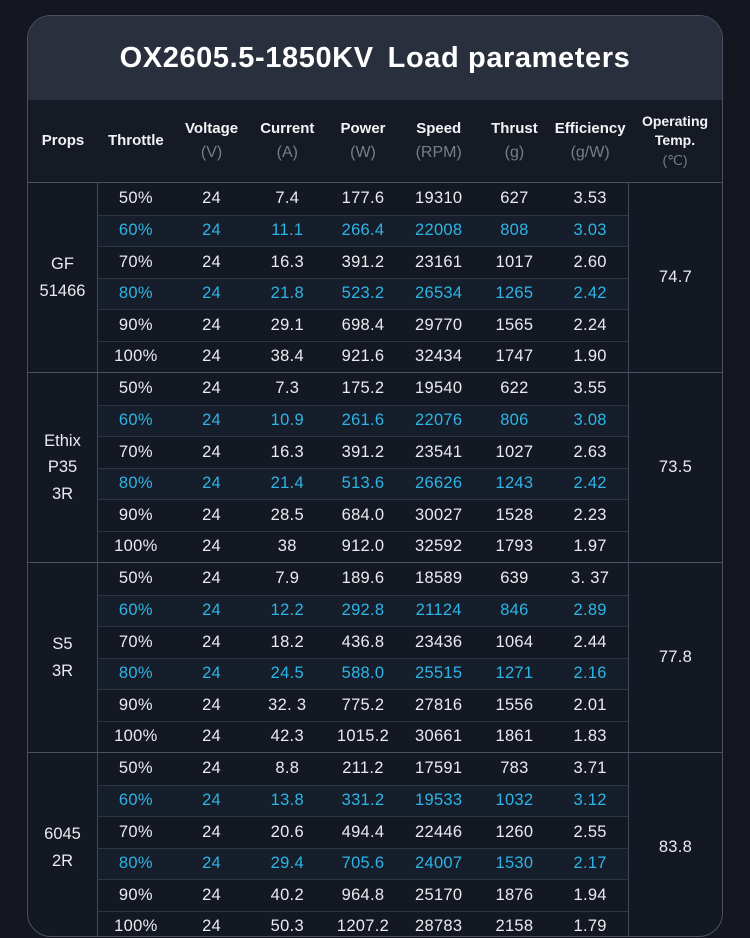 The image size is (750, 938). I want to click on cell-efficiency: 3.08, so click(590, 420).